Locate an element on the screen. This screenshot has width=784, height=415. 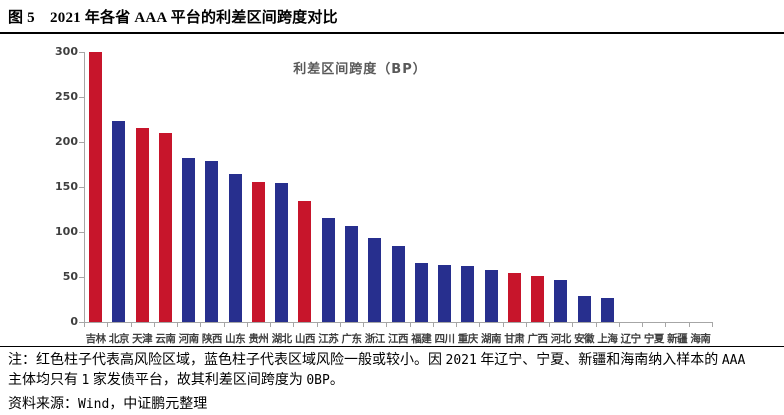
x-axis-category-label: 上海 is located at coordinates (607, 339).